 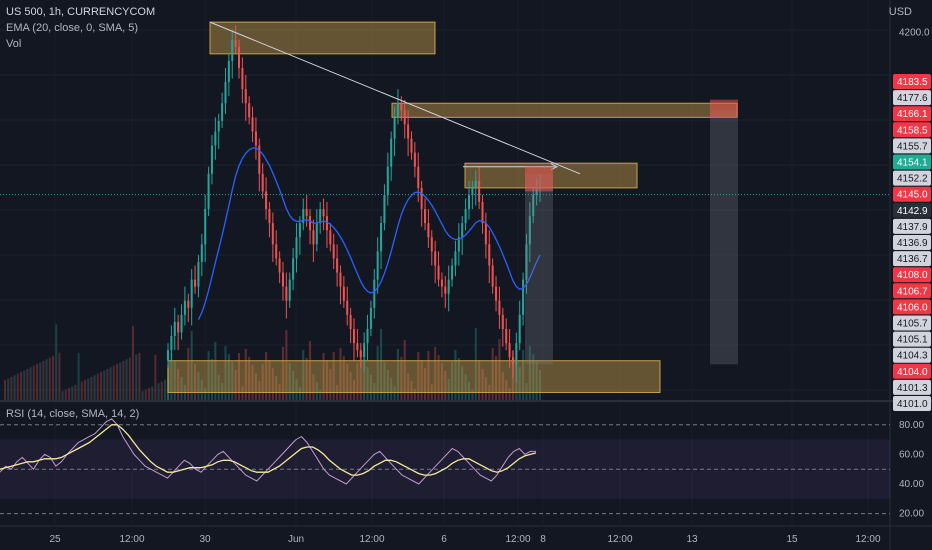 What do you see at coordinates (395, 98) in the screenshot?
I see `trend-line` at bounding box center [395, 98].